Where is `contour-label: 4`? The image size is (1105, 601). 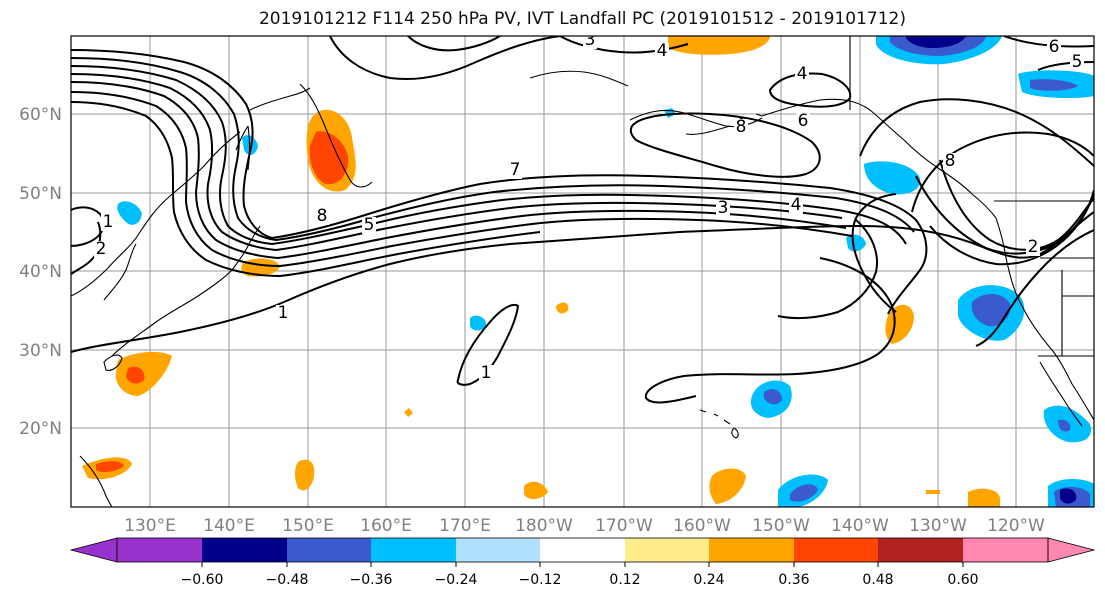 contour-label: 4 is located at coordinates (802, 74).